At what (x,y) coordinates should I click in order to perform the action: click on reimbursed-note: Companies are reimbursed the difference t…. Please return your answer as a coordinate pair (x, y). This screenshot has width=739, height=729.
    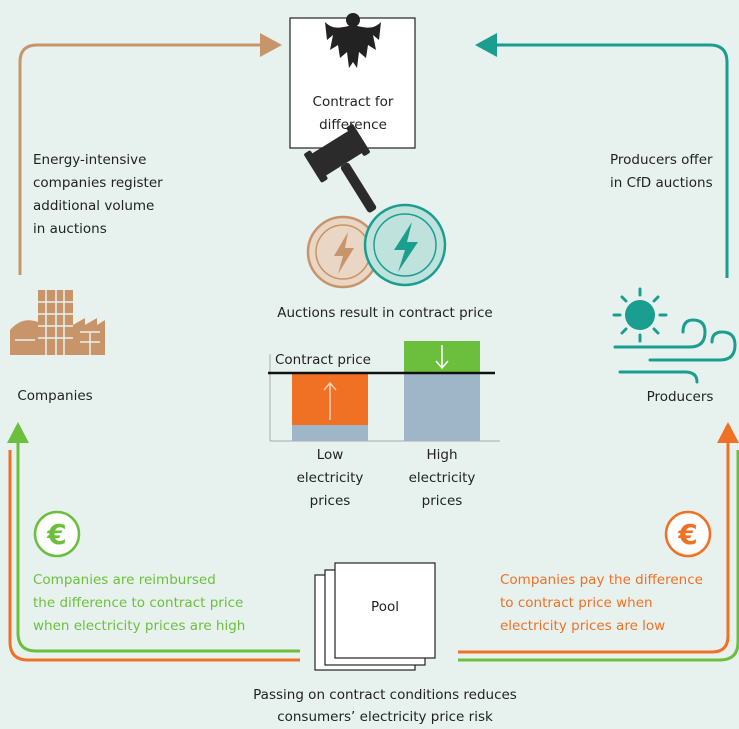
    Looking at the image, I should click on (139, 603).